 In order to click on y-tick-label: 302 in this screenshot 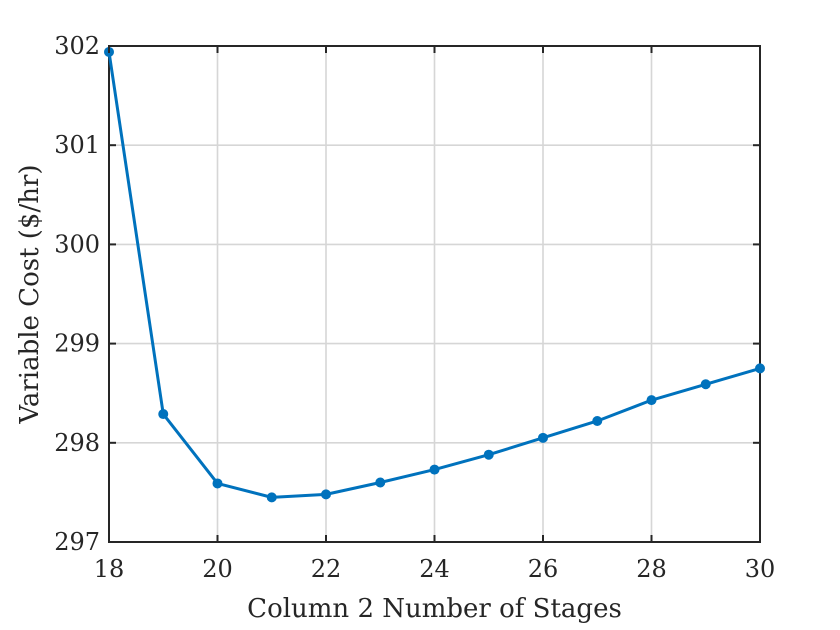, I will do `click(77, 46)`.